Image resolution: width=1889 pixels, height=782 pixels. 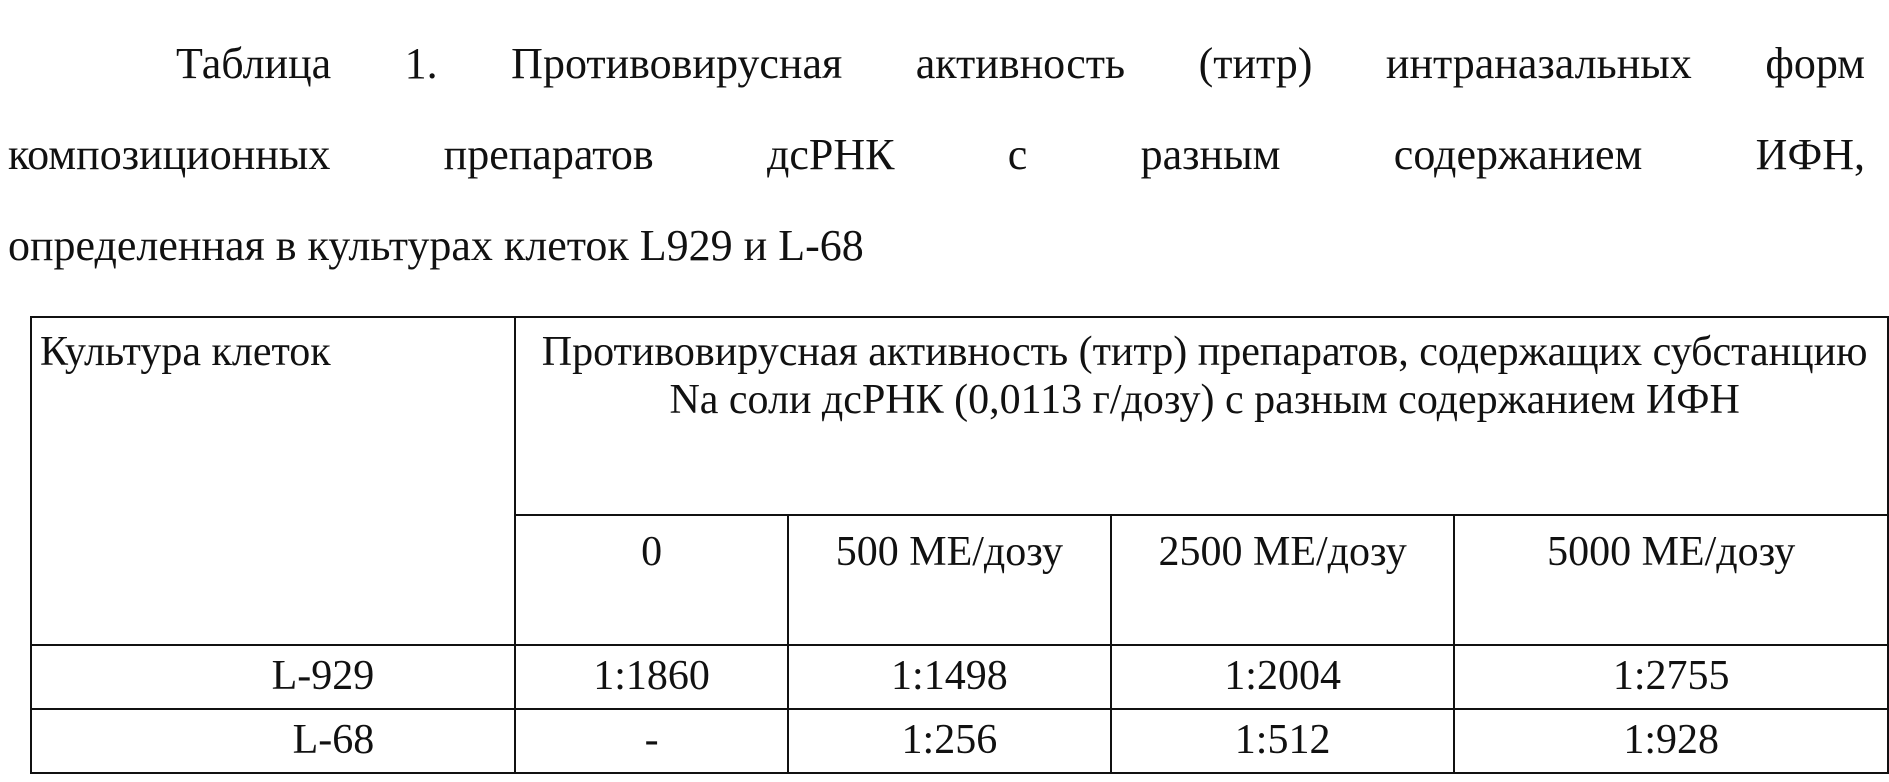 I want to click on row-header-cell: Культура клеток, so click(x=273, y=481).